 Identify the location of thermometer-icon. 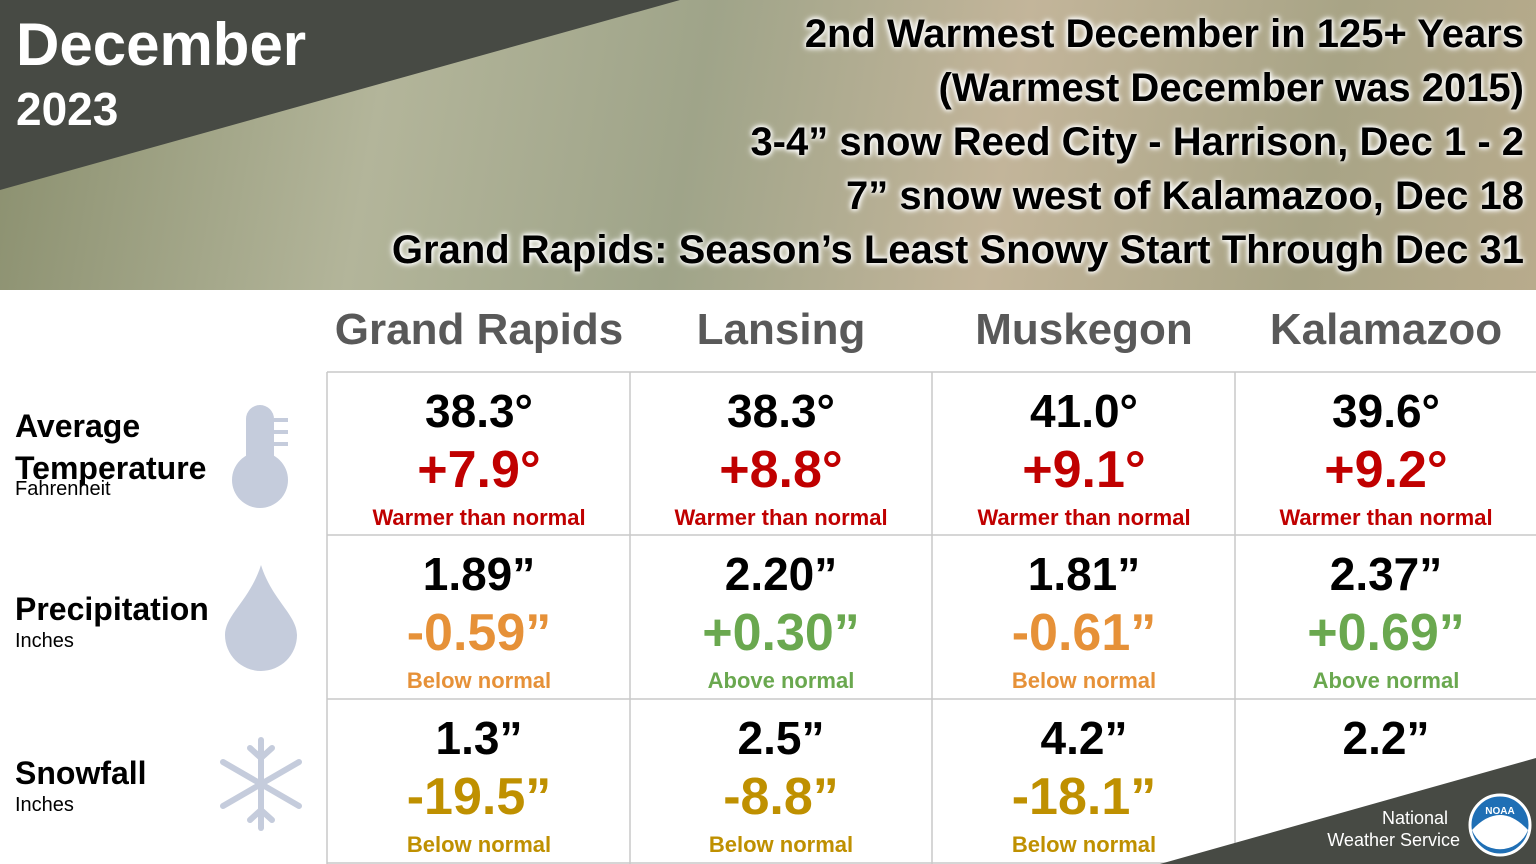
(260, 456).